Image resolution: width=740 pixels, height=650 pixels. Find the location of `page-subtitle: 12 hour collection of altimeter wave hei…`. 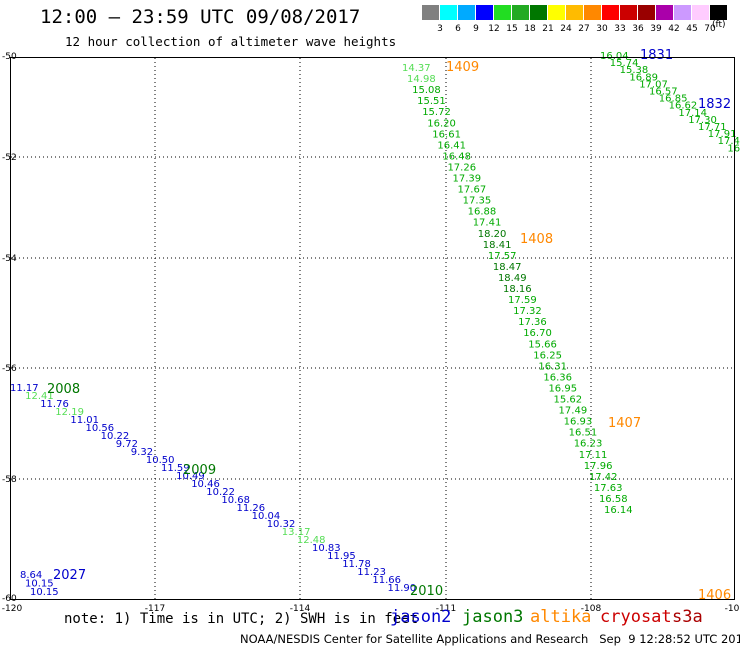

page-subtitle: 12 hour collection of altimeter wave hei… is located at coordinates (231, 41).